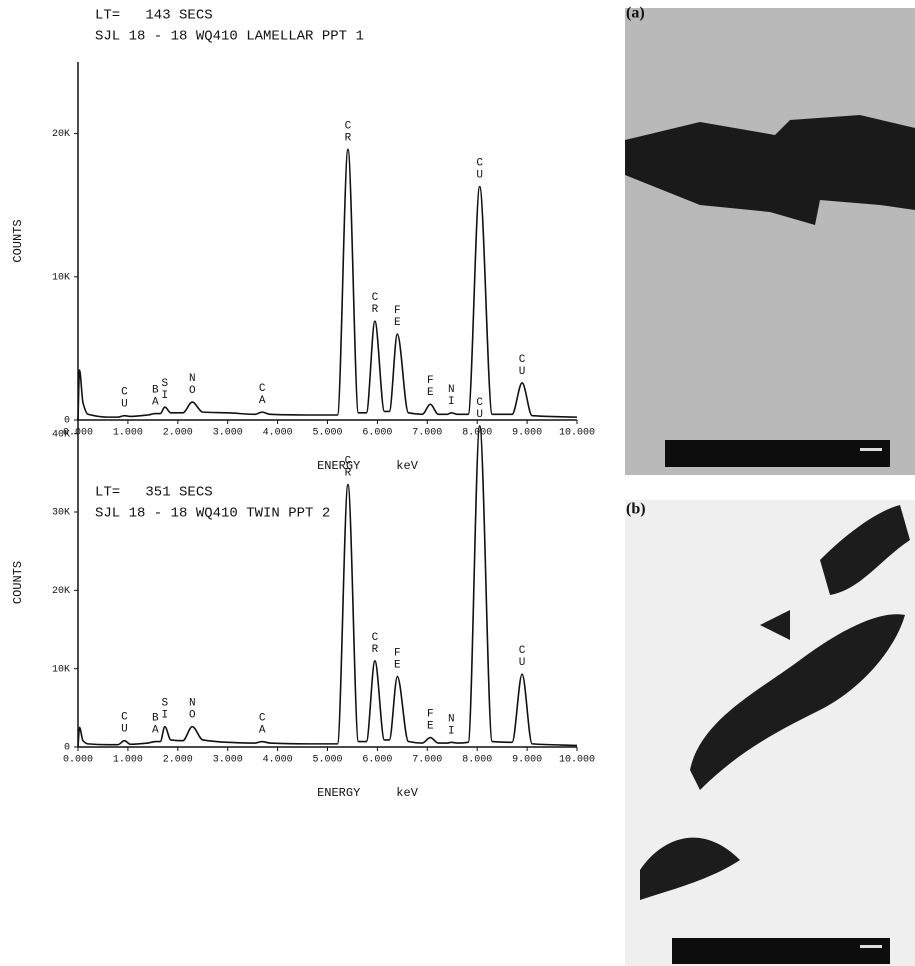 Image resolution: width=915 pixels, height=966 pixels. I want to click on chart-subtitle: SJL 18 - 18 WQ410 TWIN PPT 2, so click(212, 514).